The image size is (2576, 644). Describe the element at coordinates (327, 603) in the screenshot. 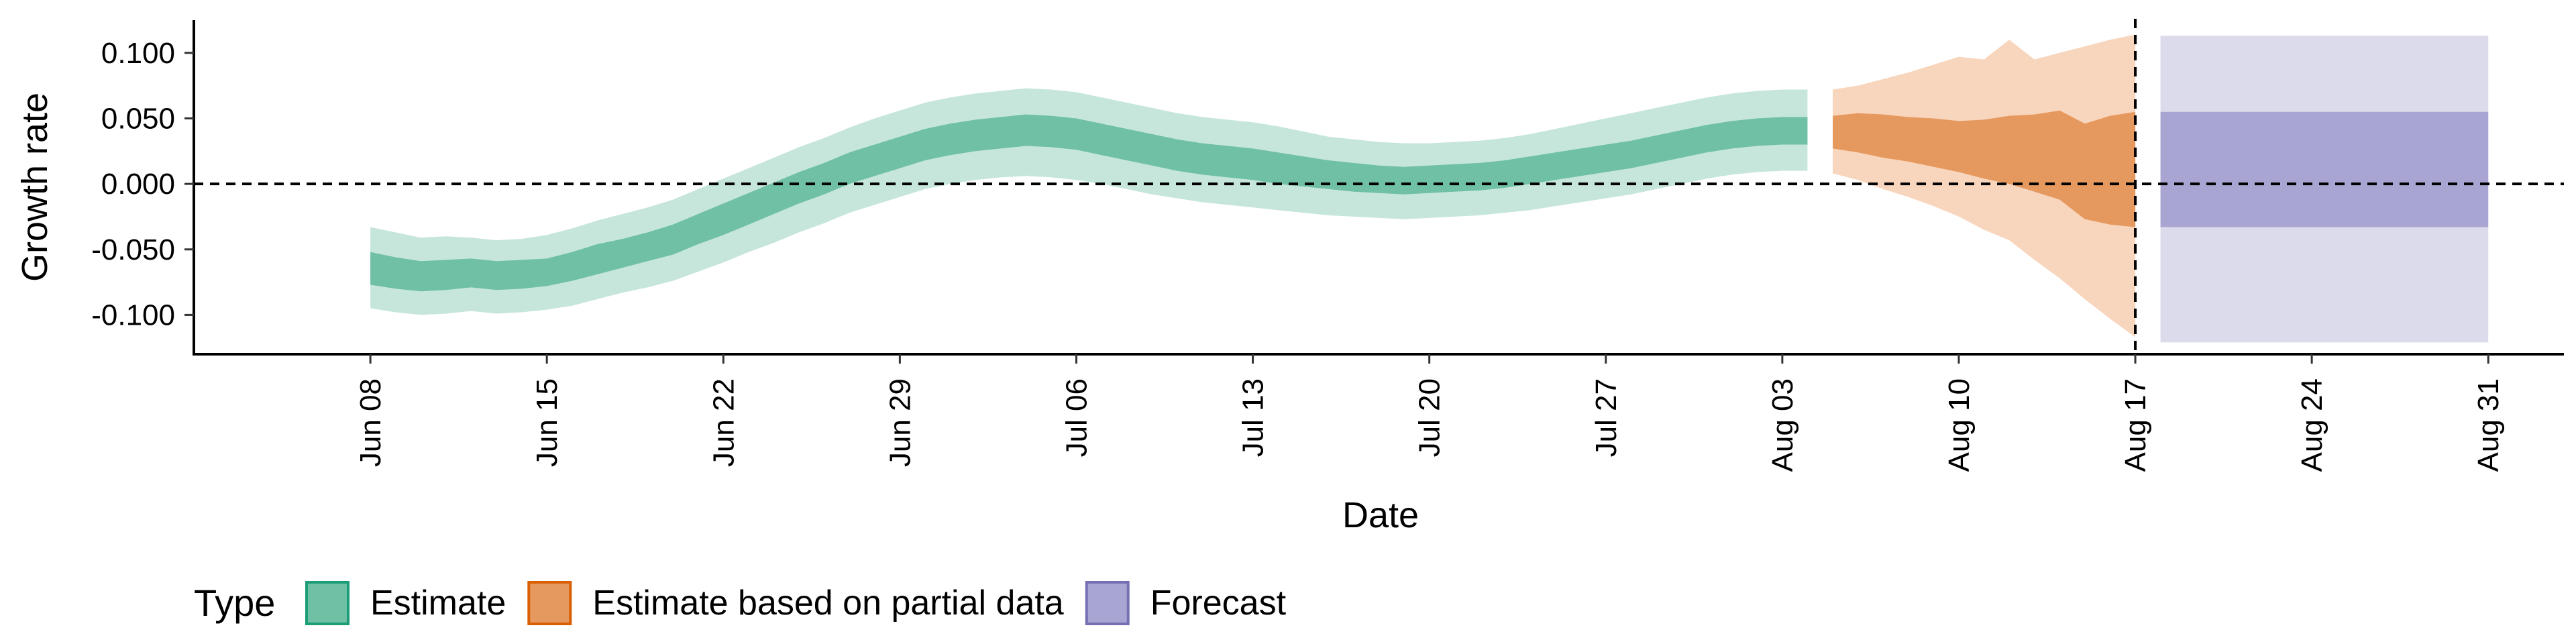

I see `legend-key-estimate` at that location.